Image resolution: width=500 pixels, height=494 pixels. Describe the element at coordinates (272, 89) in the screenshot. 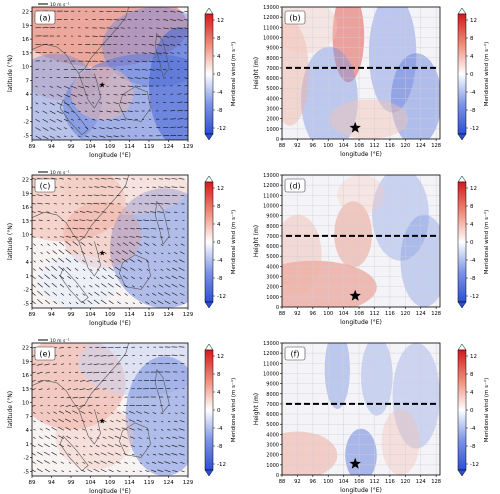

I see `y-tick-label: 5000` at that location.